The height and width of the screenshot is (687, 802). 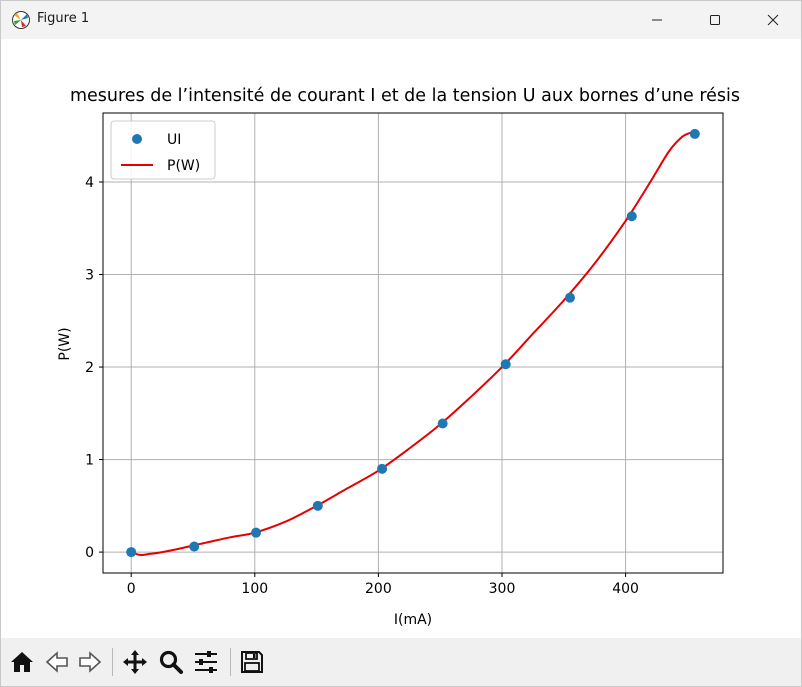 What do you see at coordinates (137, 139) in the screenshot?
I see `legend-marker-point` at bounding box center [137, 139].